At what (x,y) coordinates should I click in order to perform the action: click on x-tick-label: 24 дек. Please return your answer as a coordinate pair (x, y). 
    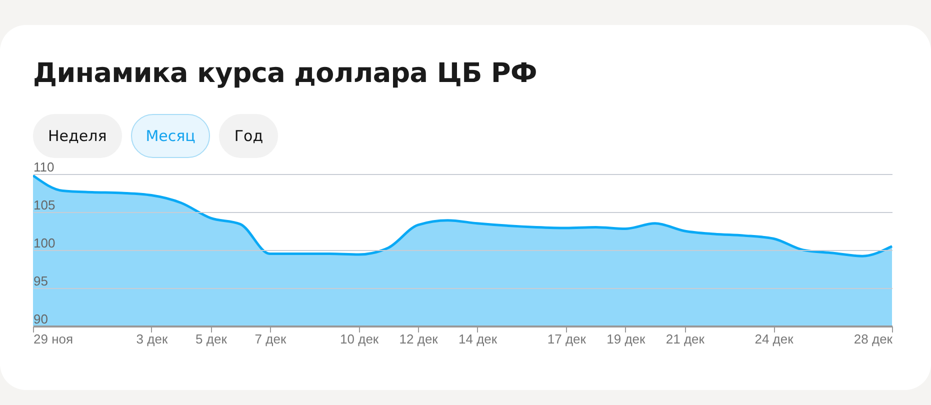
    Looking at the image, I should click on (774, 339).